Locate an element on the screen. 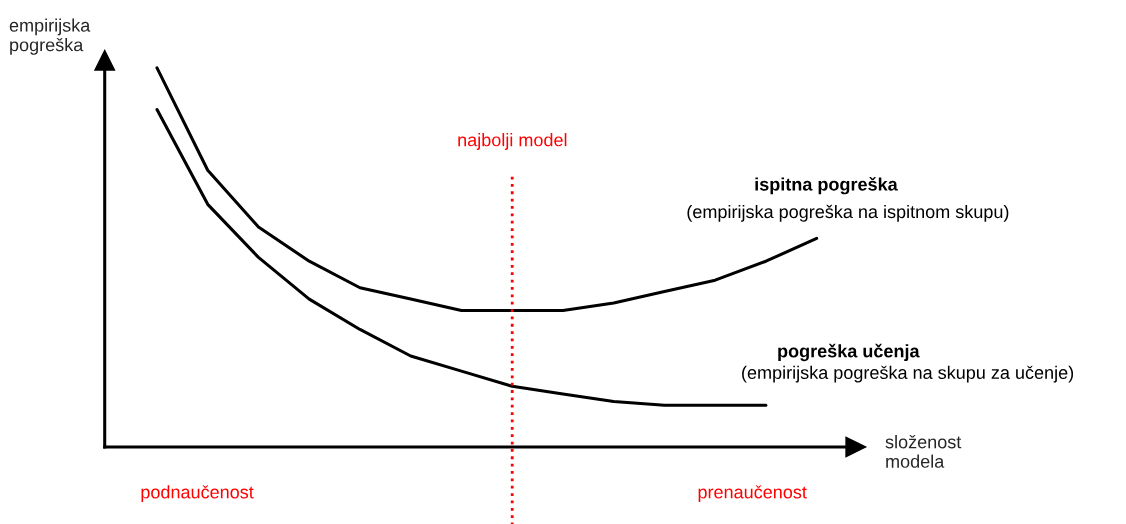  text: ispitna pogreška is located at coordinates (826, 186).